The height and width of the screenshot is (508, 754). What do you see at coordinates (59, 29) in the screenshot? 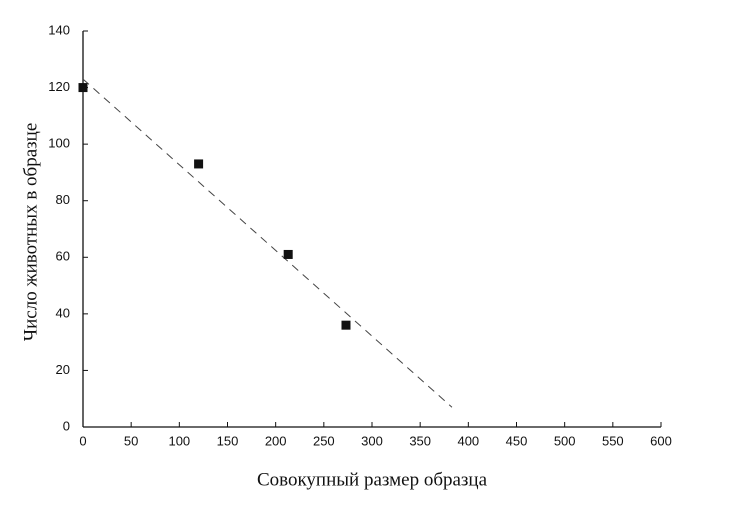
I see `y-tick-label: 140` at bounding box center [59, 29].